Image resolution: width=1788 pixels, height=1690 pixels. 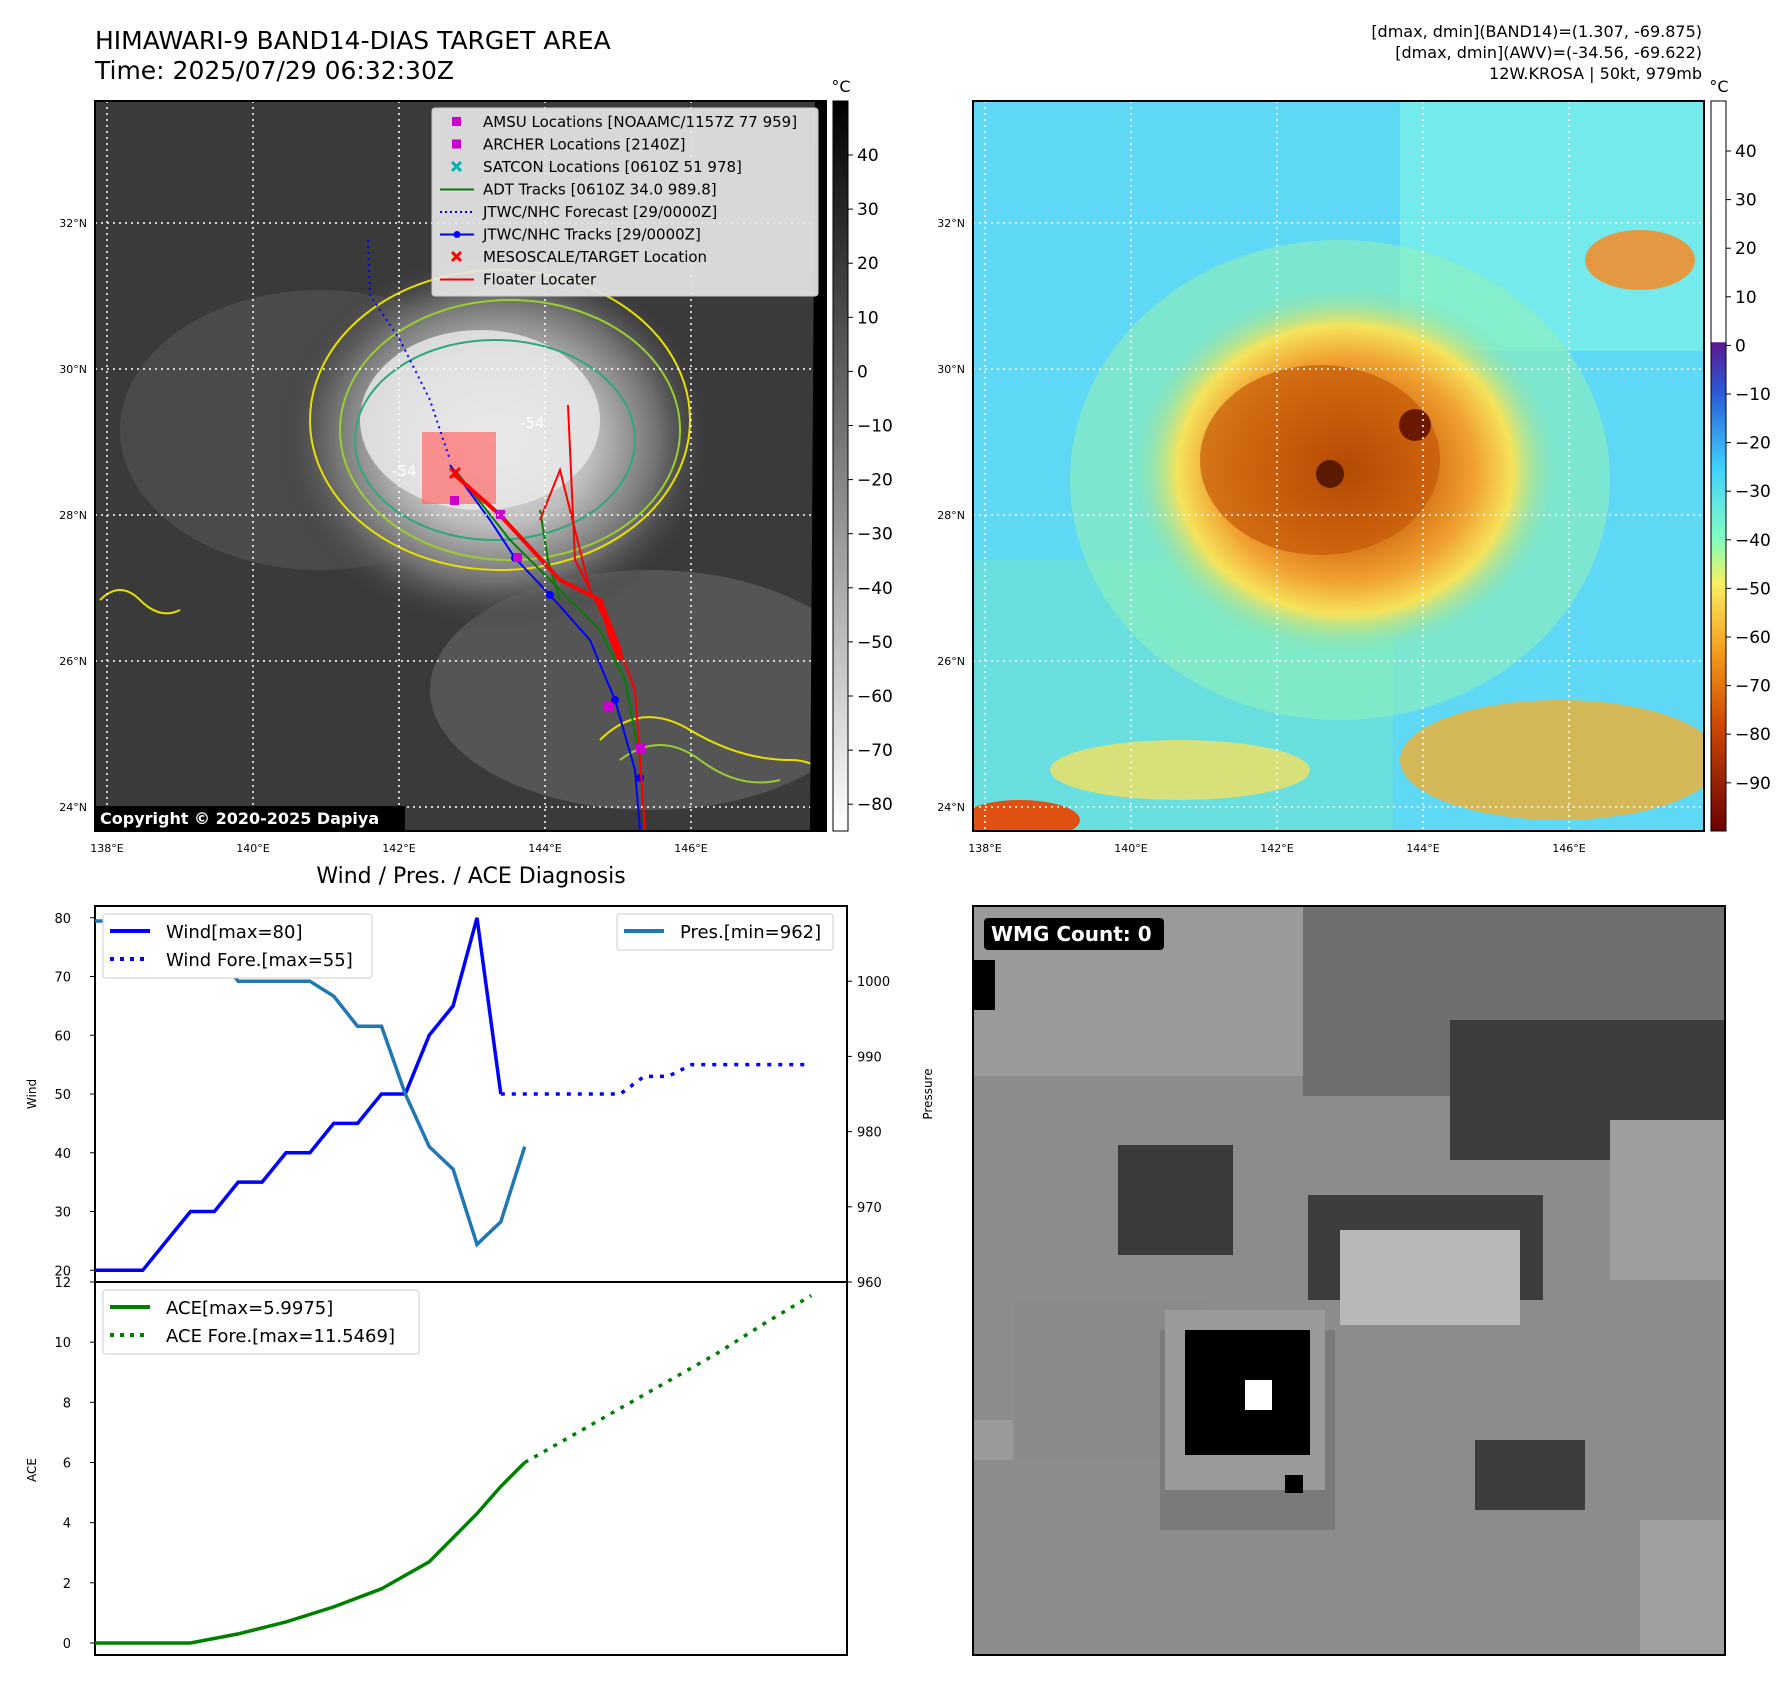 I want to click on diagnosis-title: Wind / Pres. / ACE Diagnosis, so click(x=470, y=876).